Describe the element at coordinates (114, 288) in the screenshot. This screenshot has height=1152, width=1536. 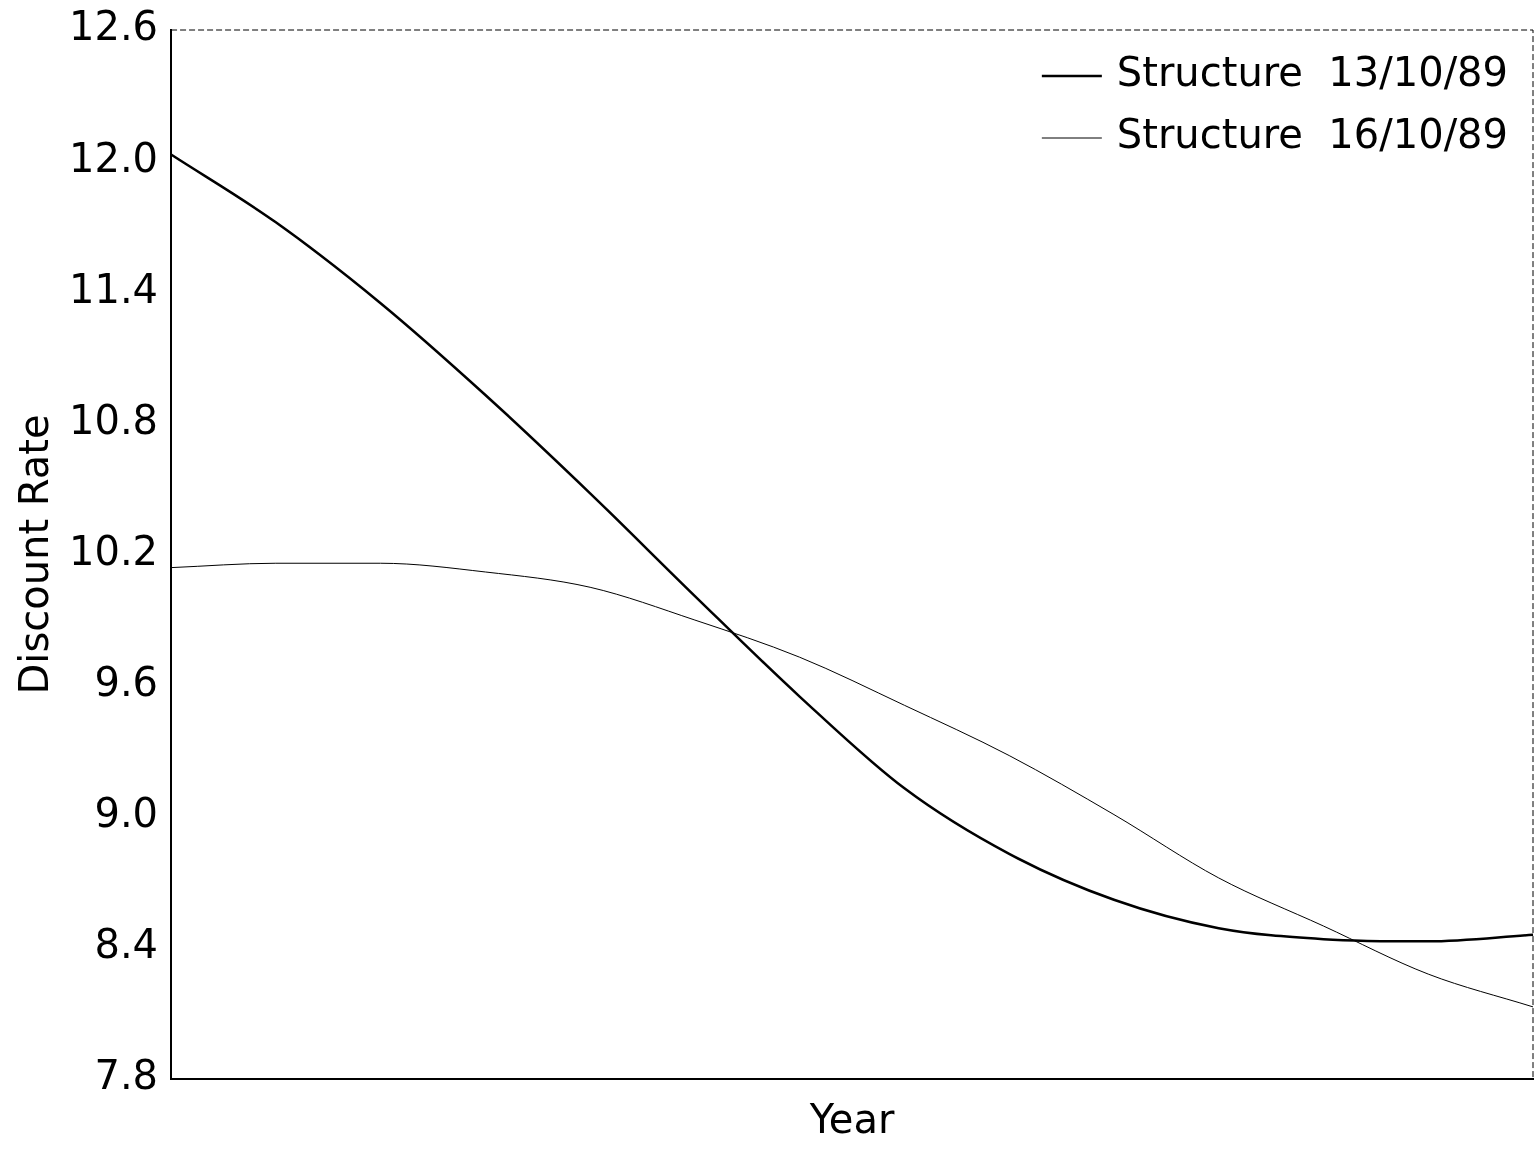
I see `y-tick-label: 11.4` at that location.